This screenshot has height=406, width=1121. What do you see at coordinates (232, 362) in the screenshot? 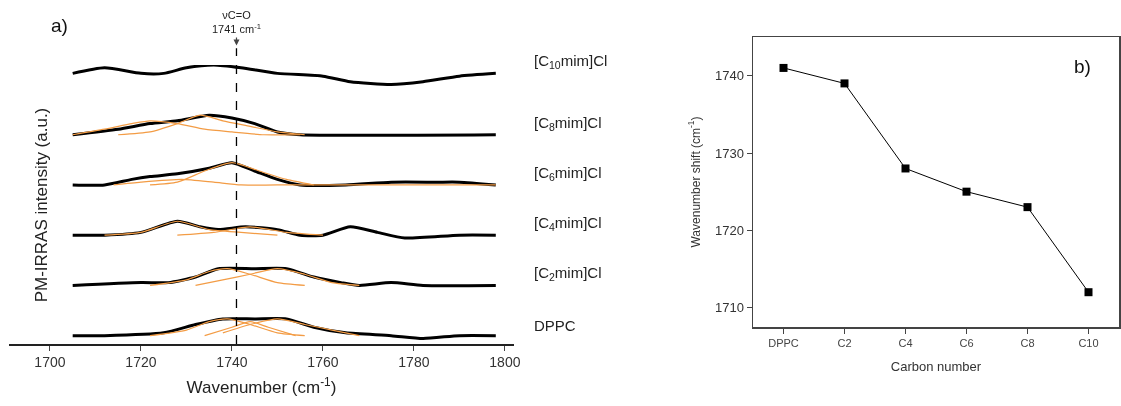
I see `x-tick-label: 1740` at bounding box center [232, 362].